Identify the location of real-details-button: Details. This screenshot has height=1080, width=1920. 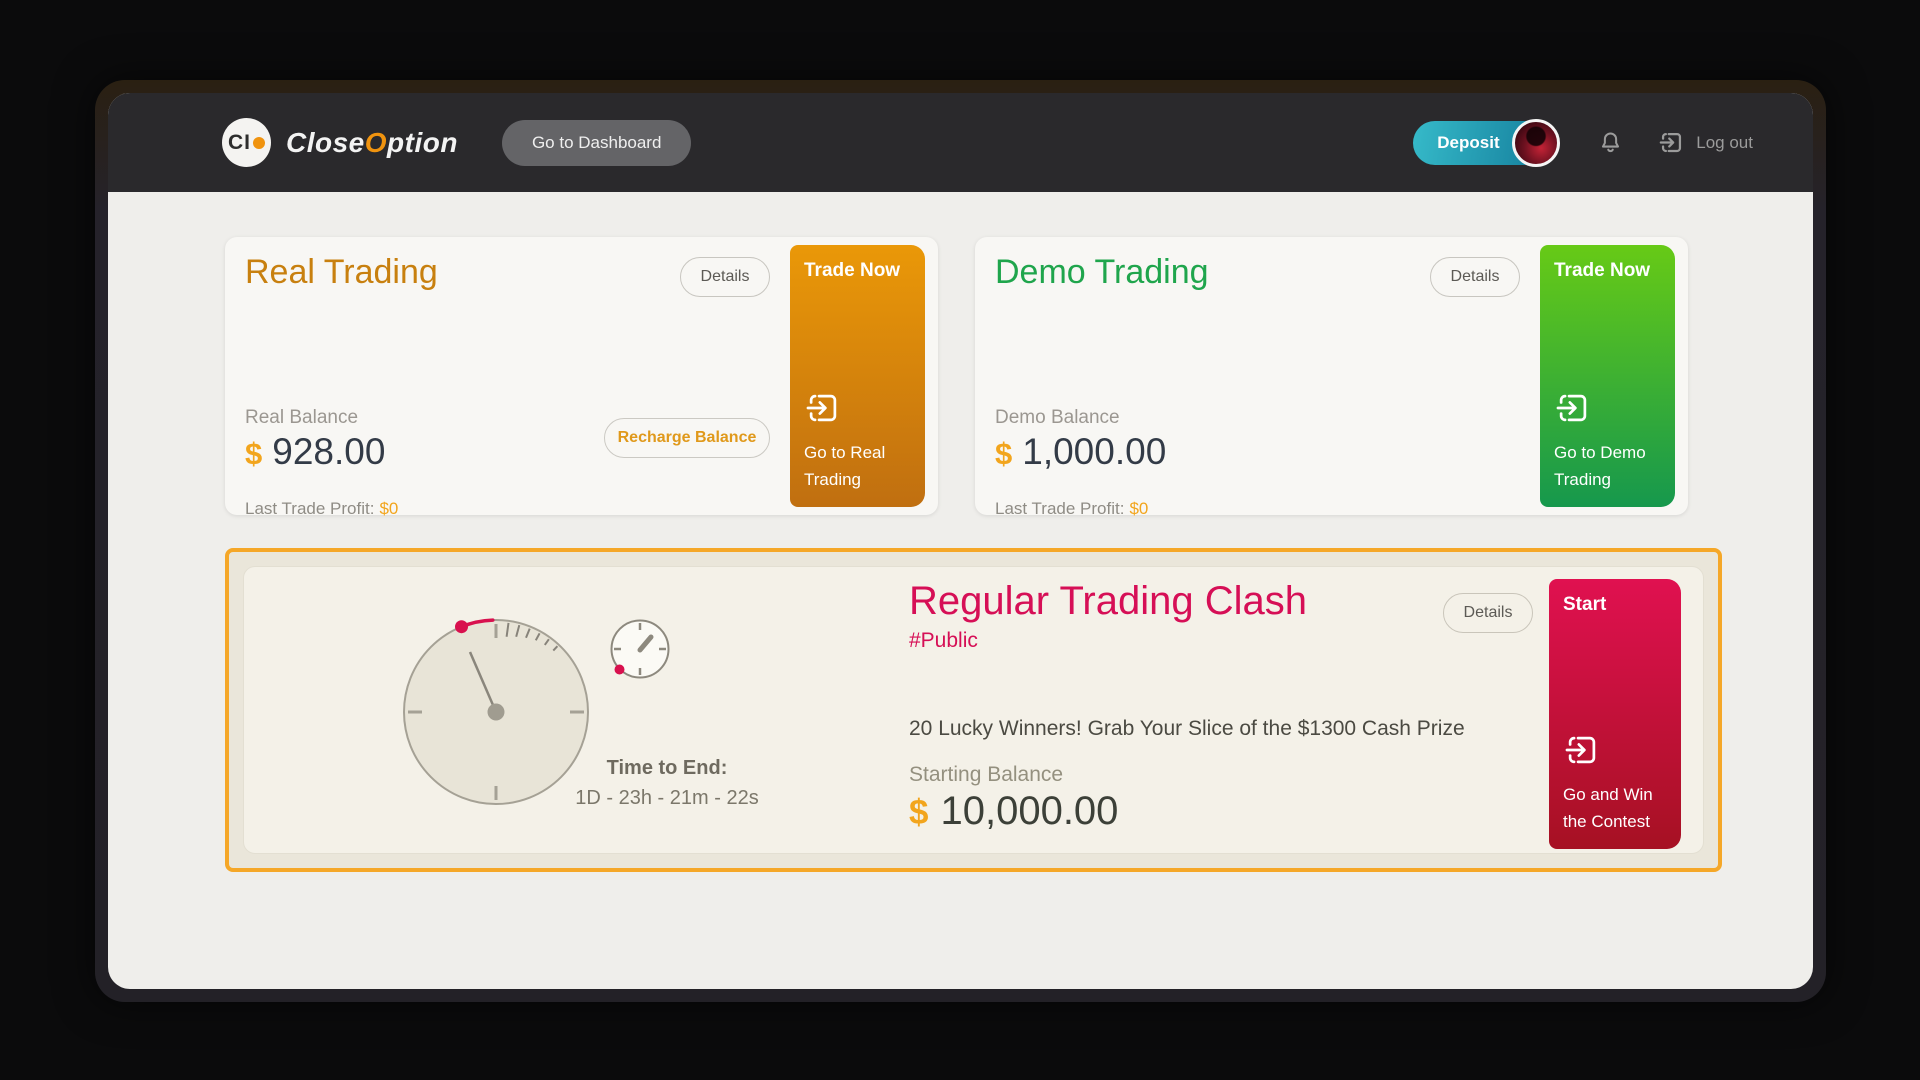
(725, 277).